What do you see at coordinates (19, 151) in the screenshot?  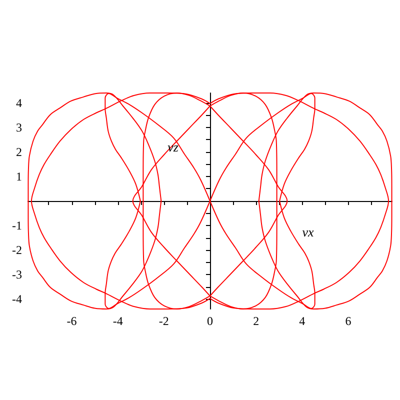 I see `y-tick-label: 2` at bounding box center [19, 151].